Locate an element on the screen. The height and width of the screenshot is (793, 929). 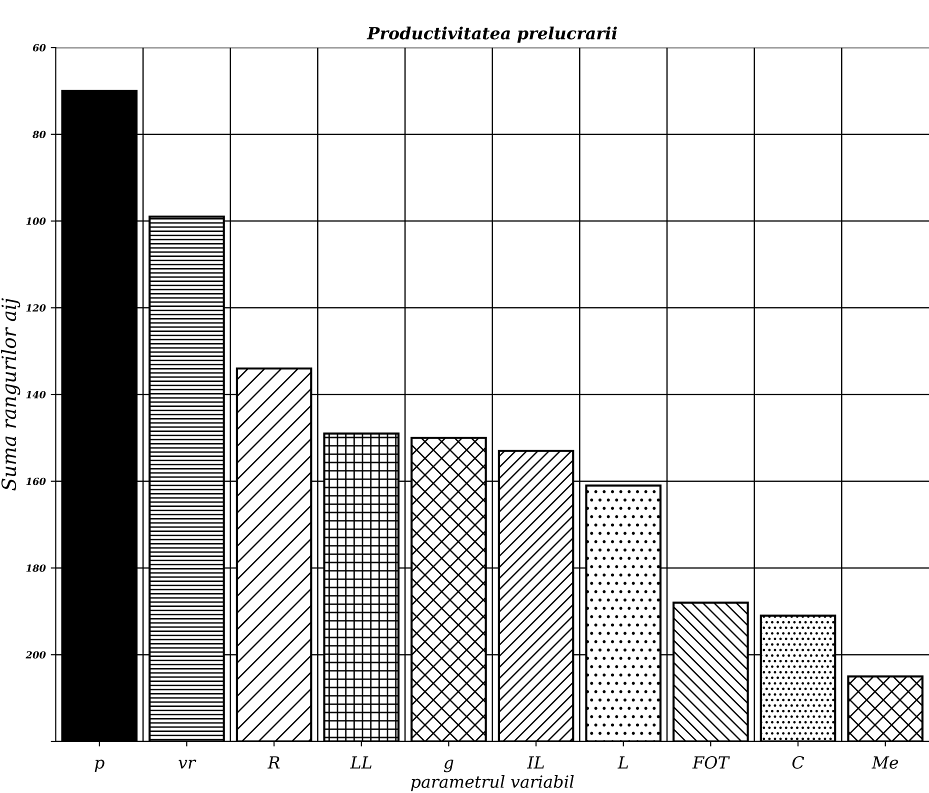
y-tick-label: 120 is located at coordinates (36, 308).